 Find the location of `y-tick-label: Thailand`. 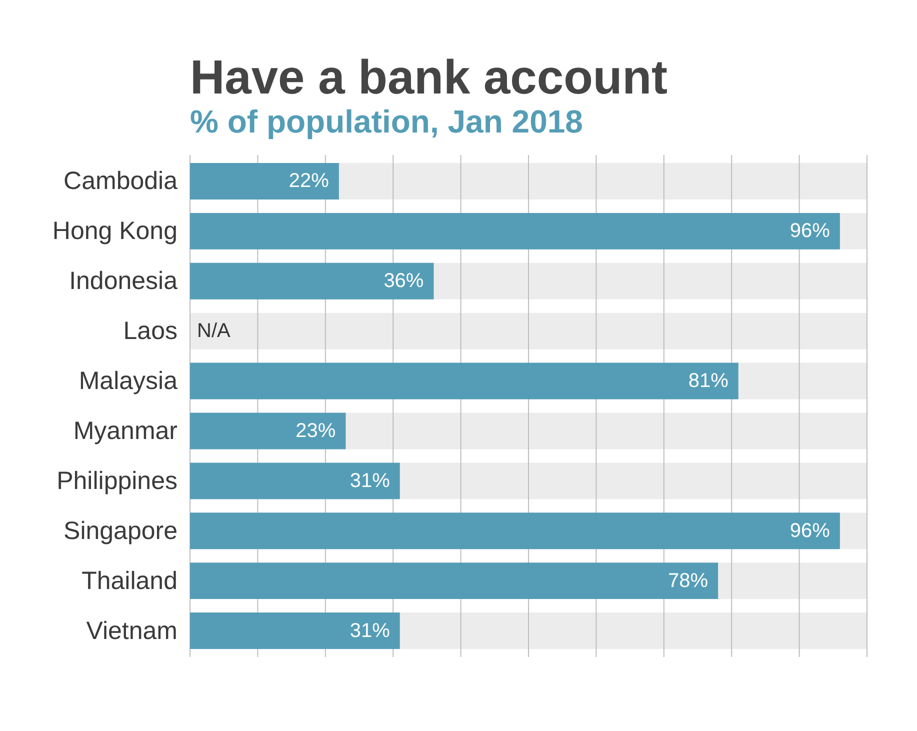

y-tick-label: Thailand is located at coordinates (130, 580).